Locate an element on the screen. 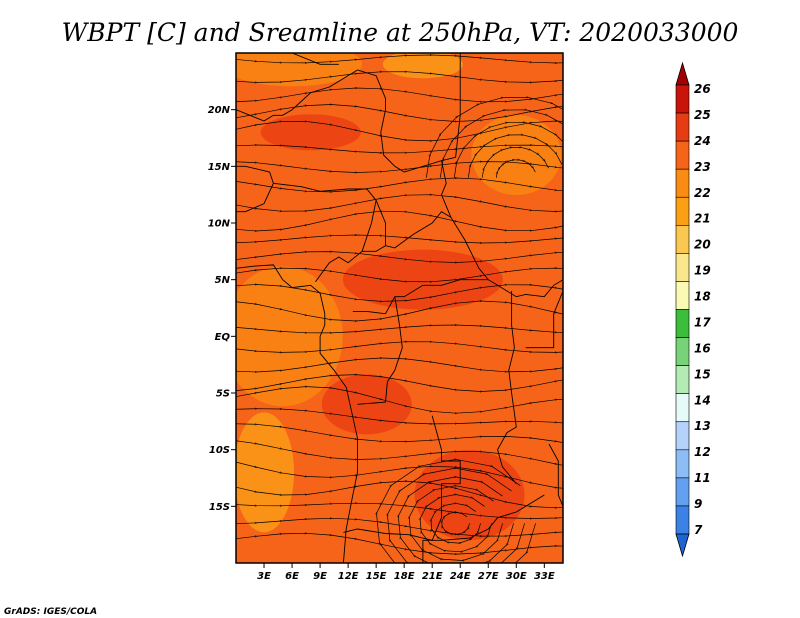 This screenshot has width=800, height=618. colorbar-label: 25 is located at coordinates (702, 115).